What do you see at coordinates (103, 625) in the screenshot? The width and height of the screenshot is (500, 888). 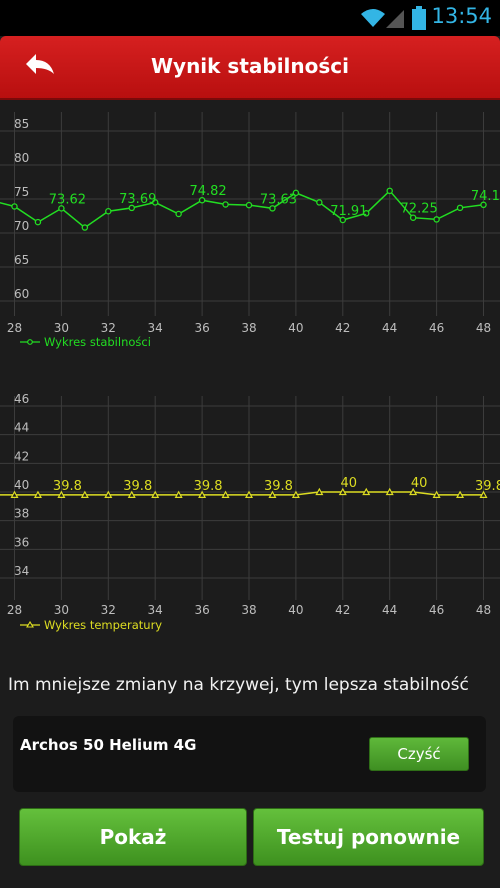 I see `legend-label: Wykres temperatury` at bounding box center [103, 625].